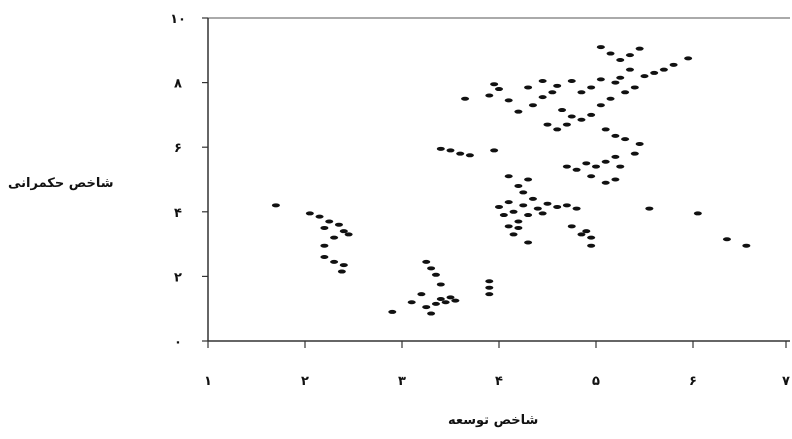 The image size is (792, 439). I want to click on y-tick-label: ۸, so click(178, 84).